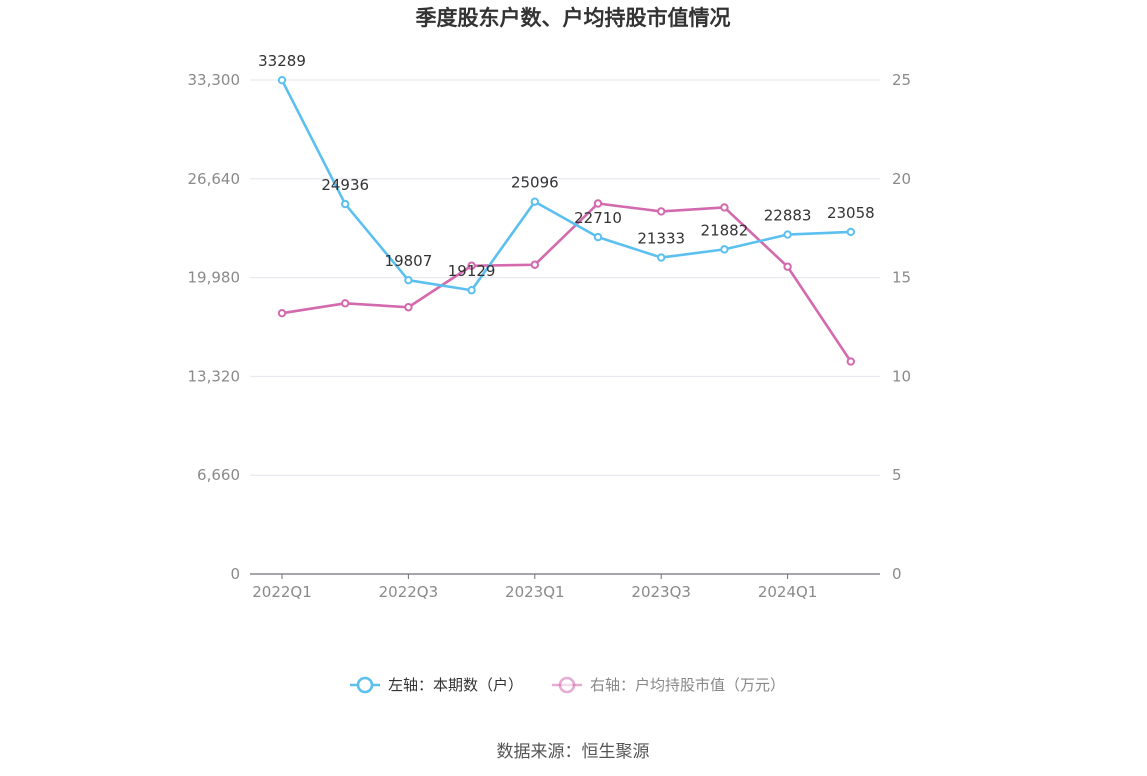  I want to click on y-left-tick-label: 0, so click(235, 574).